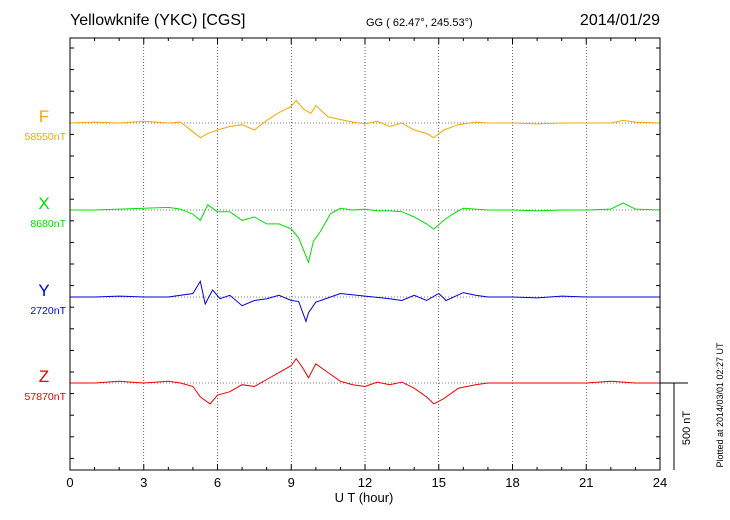  Describe the element at coordinates (158, 20) in the screenshot. I see `station-title: Yellowknife (YKC) [CGS]` at that location.